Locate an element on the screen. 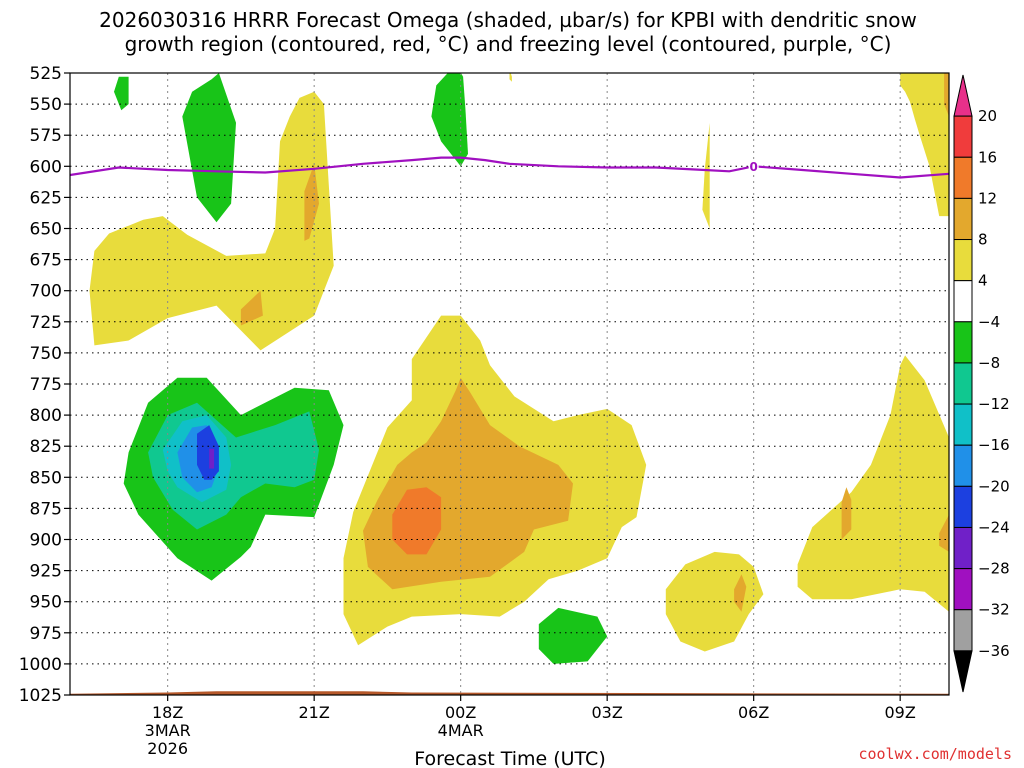 This screenshot has height=768, width=1024. y-tick-label: 875 is located at coordinates (46, 509).